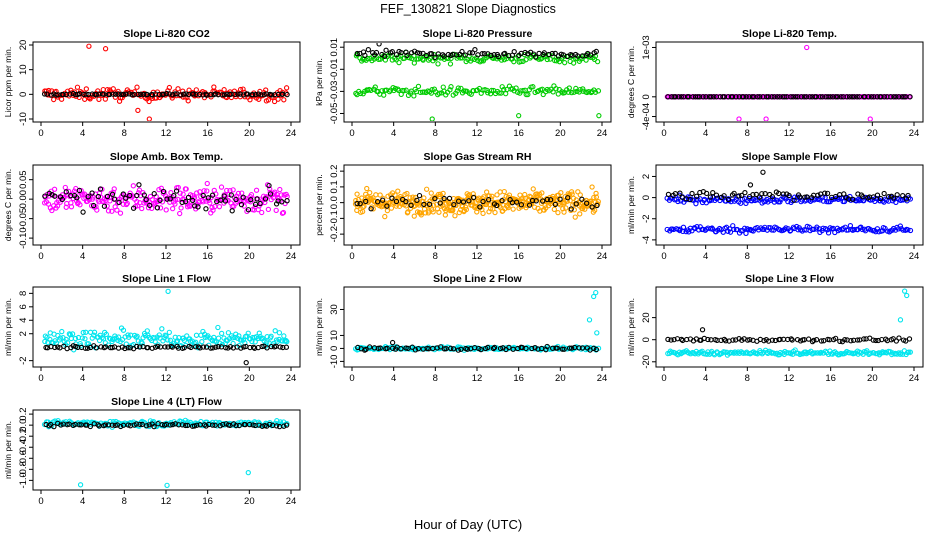  I want to click on panel-title: Slope Amb. Box Temp., so click(166, 157).